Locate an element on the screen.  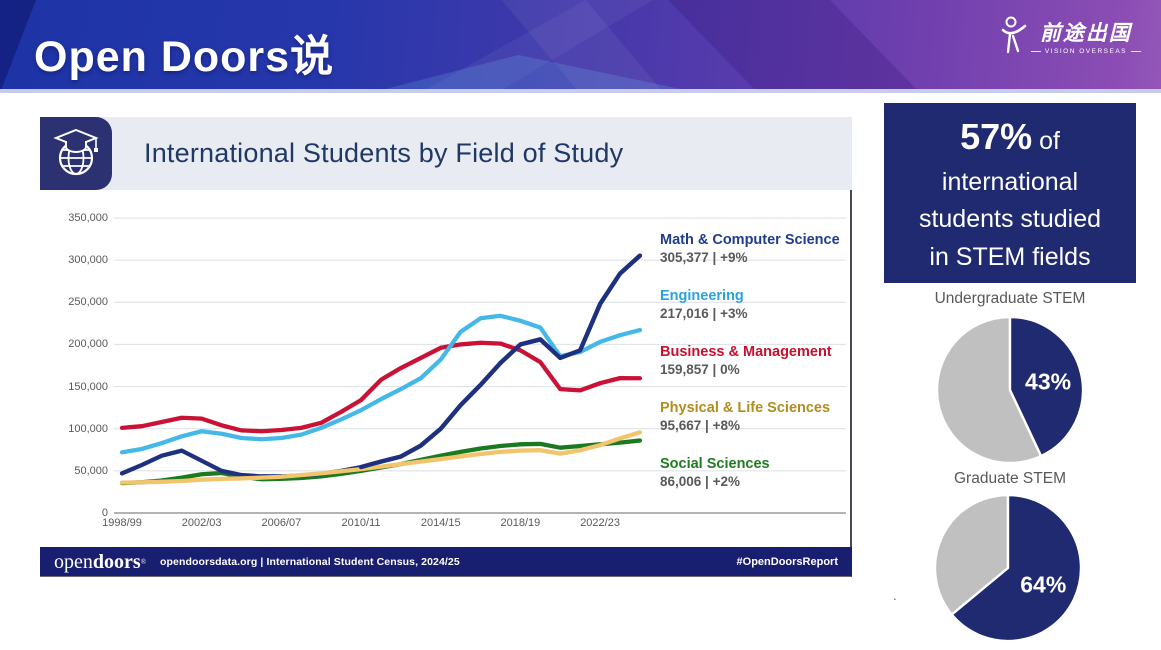
legend-series-stats: 86,006 | +2% is located at coordinates (700, 481).